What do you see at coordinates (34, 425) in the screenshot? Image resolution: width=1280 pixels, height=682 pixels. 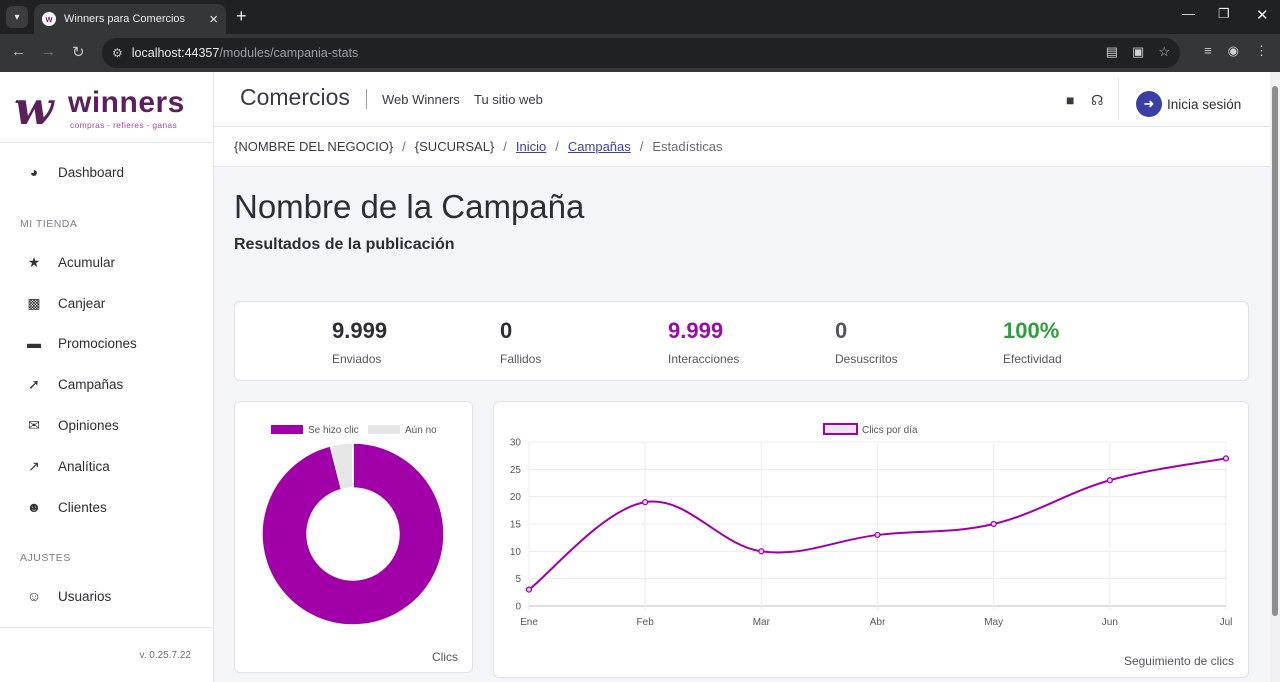 I see `comments-icon: ✉` at bounding box center [34, 425].